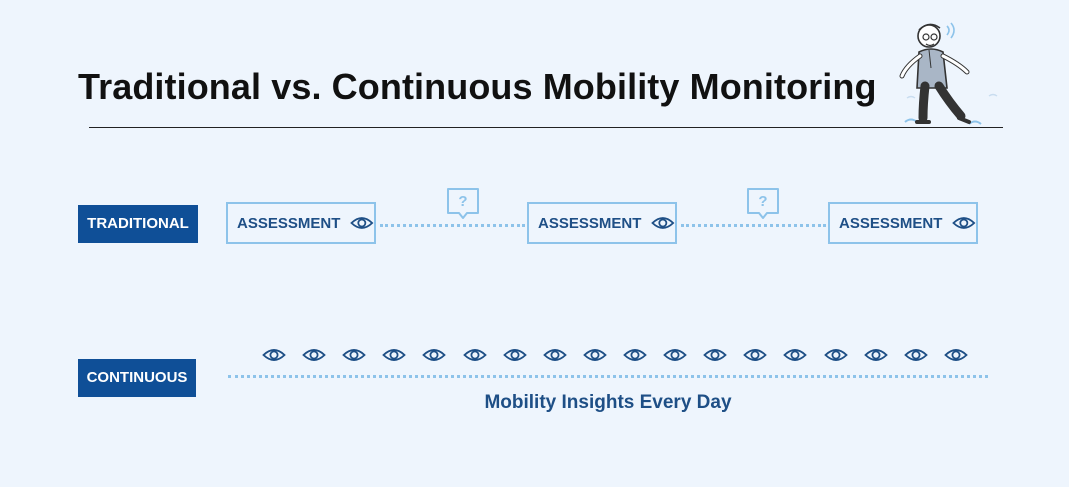 This screenshot has width=1069, height=487. I want to click on continuous-label: CONTINUOUS, so click(137, 378).